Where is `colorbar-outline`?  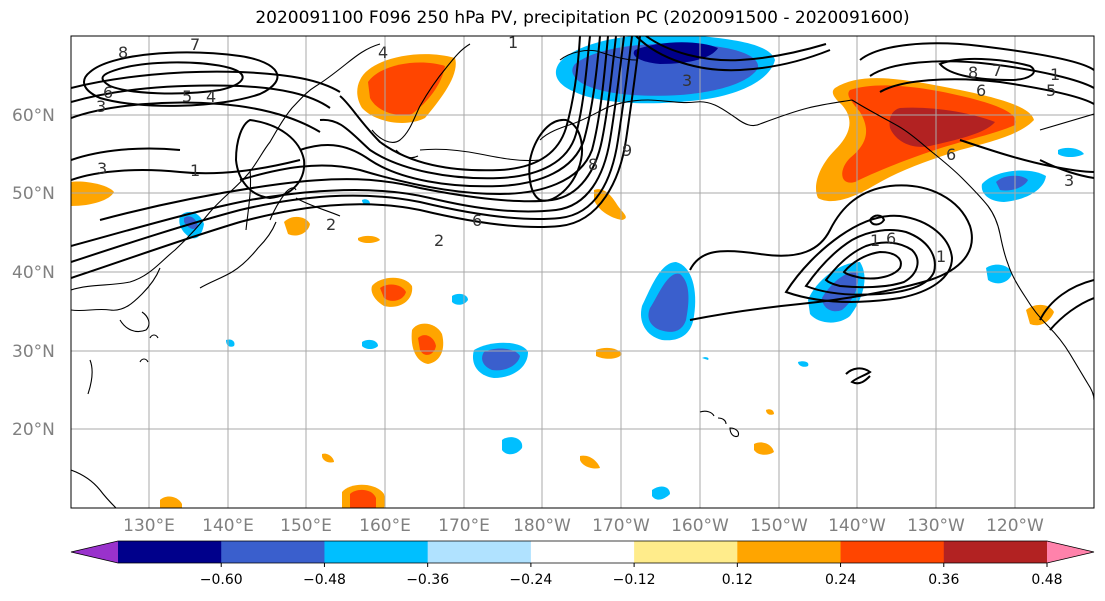 colorbar-outline is located at coordinates (582, 552).